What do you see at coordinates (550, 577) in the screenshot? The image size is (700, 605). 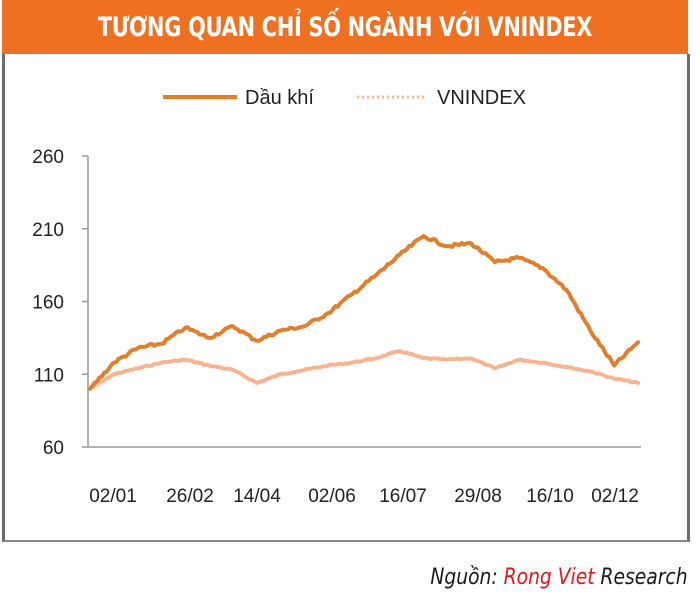 I see `source-brand: Rong Viet` at bounding box center [550, 577].